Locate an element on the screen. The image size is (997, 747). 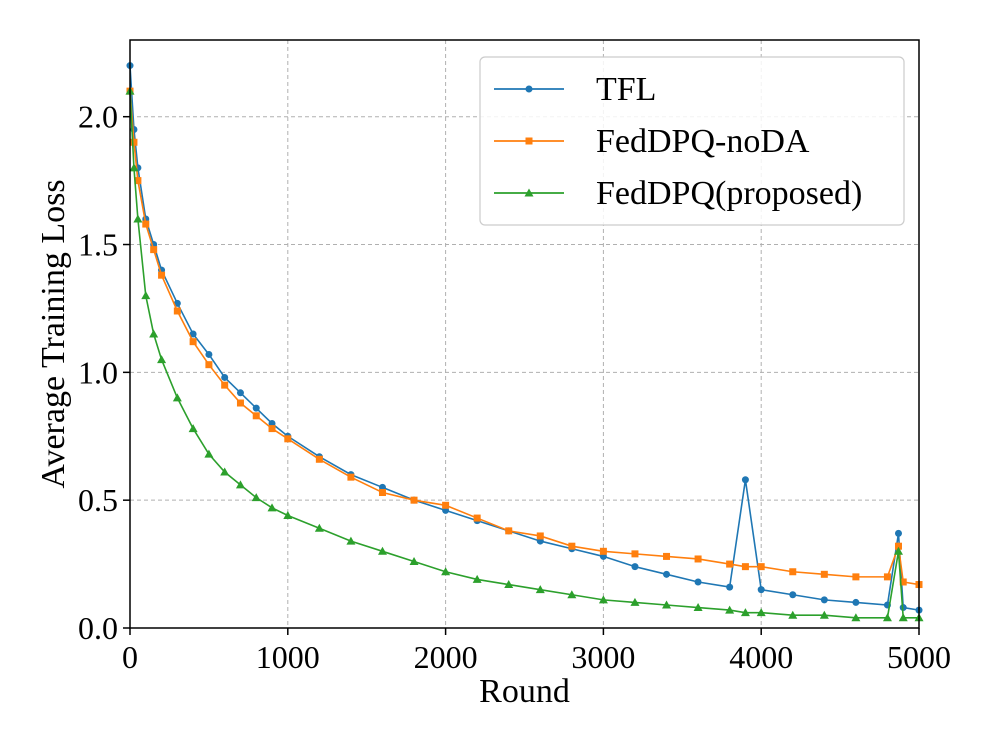
legend-entry: FedDPQ-noDA is located at coordinates (652, 141).